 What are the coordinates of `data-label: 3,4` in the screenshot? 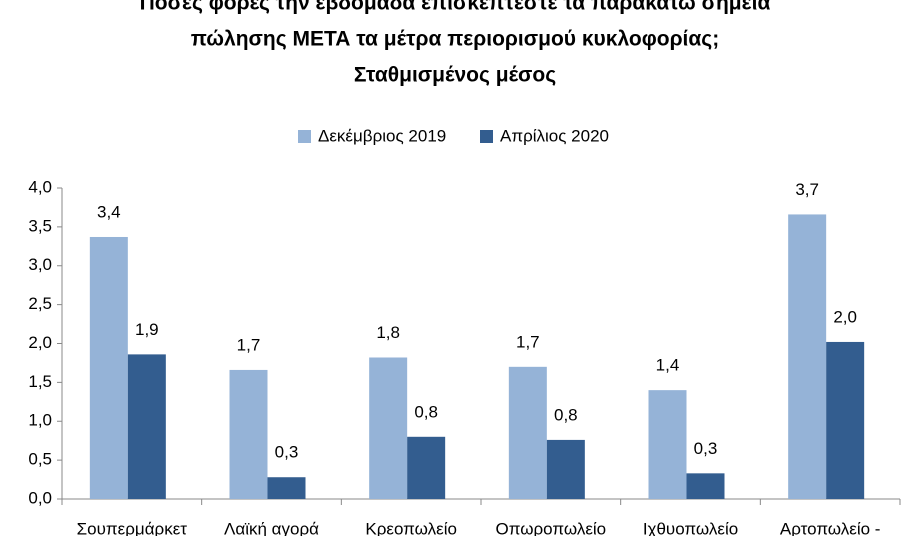 It's located at (109, 211).